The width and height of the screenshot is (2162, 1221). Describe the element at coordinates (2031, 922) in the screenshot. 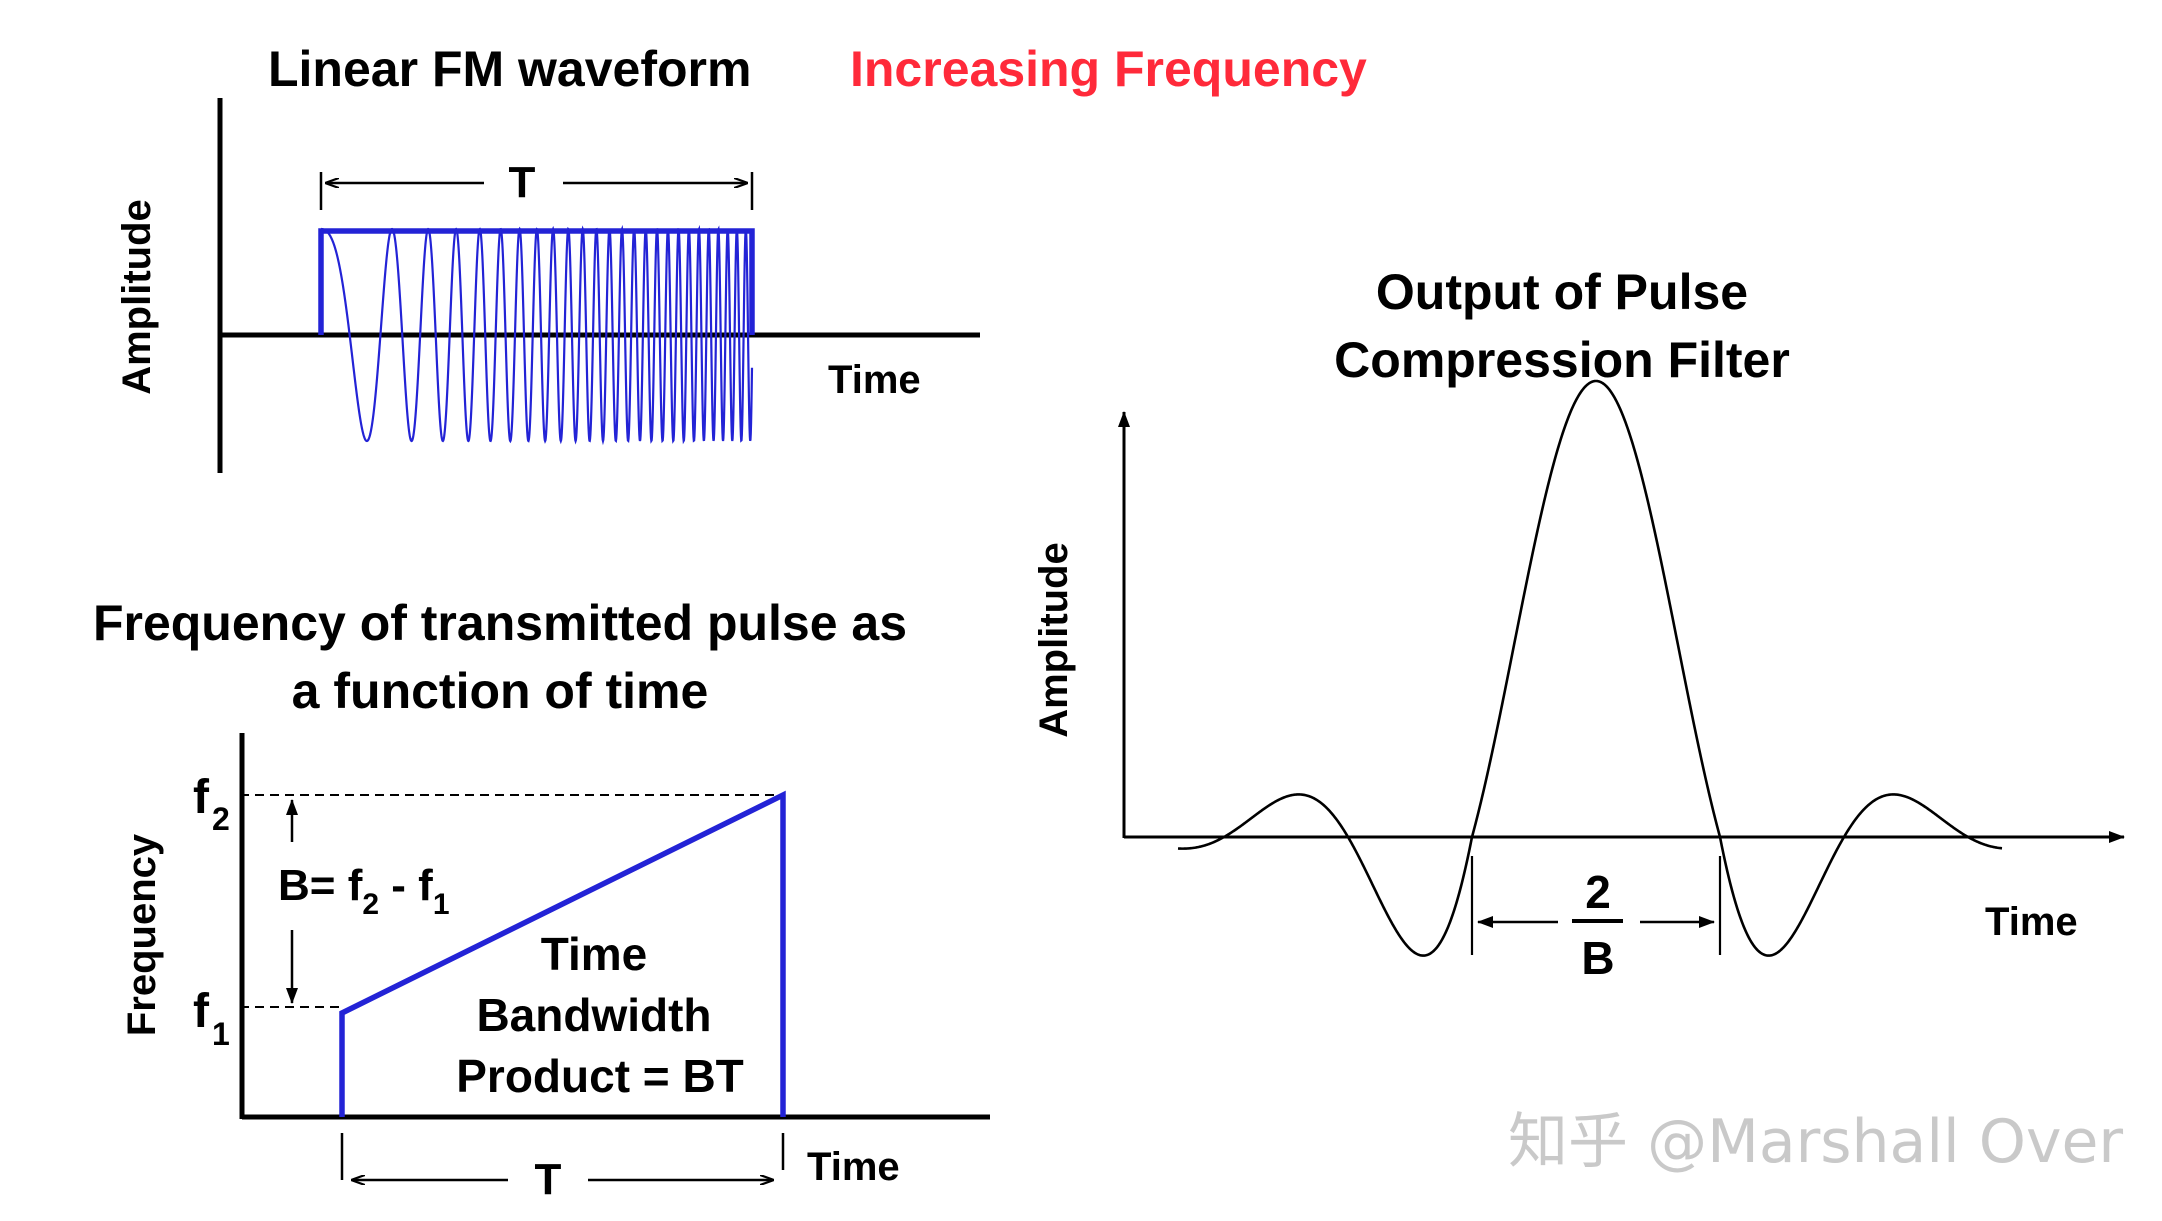

I see `output-x-axis-label: Time` at that location.